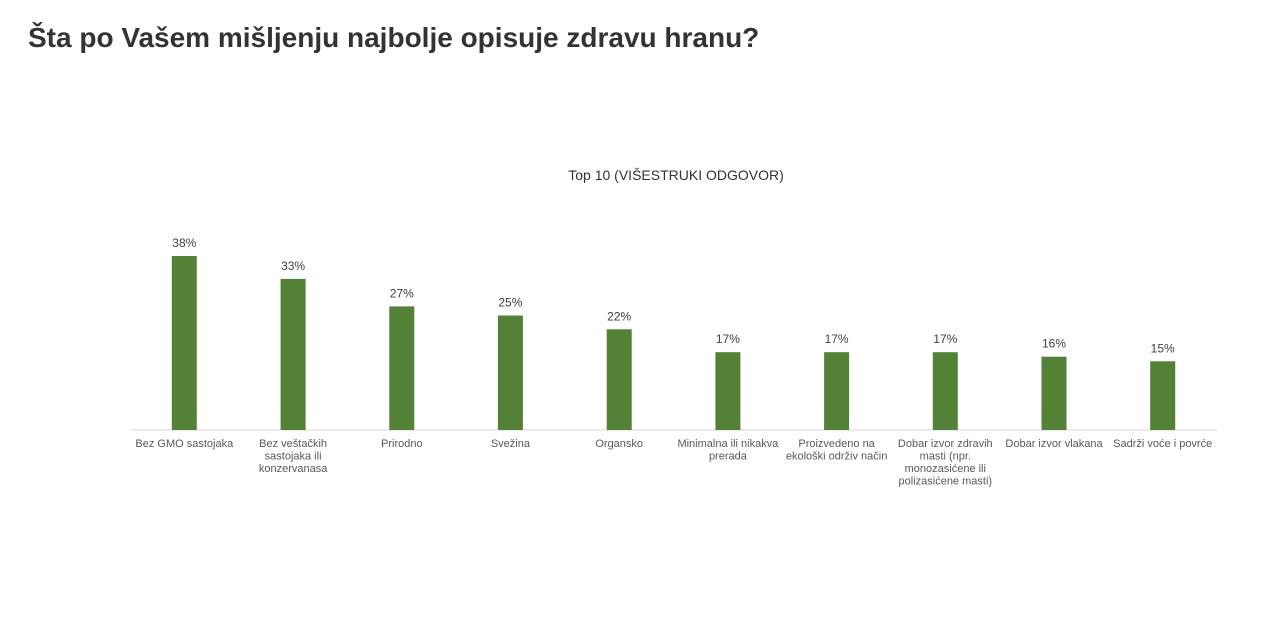 This screenshot has width=1280, height=621. I want to click on category-label: Bez veštačkih sastojaka ili konzervanasa, so click(293, 456).